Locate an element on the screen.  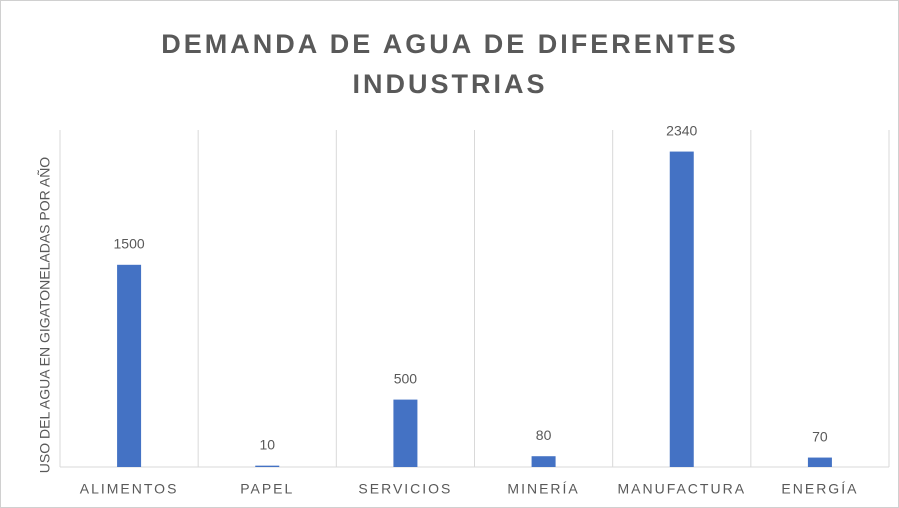
x-tick-label: ALIMENTOS is located at coordinates (129, 489).